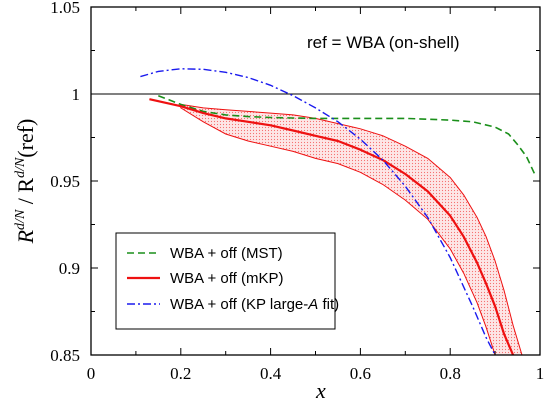 The height and width of the screenshot is (404, 545). I want to click on y-tick-label: 0.9, so click(69, 268).